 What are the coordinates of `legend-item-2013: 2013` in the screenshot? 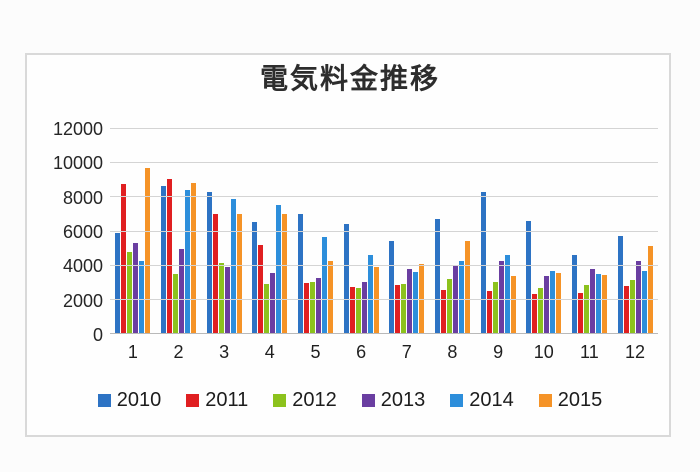 It's located at (393, 400).